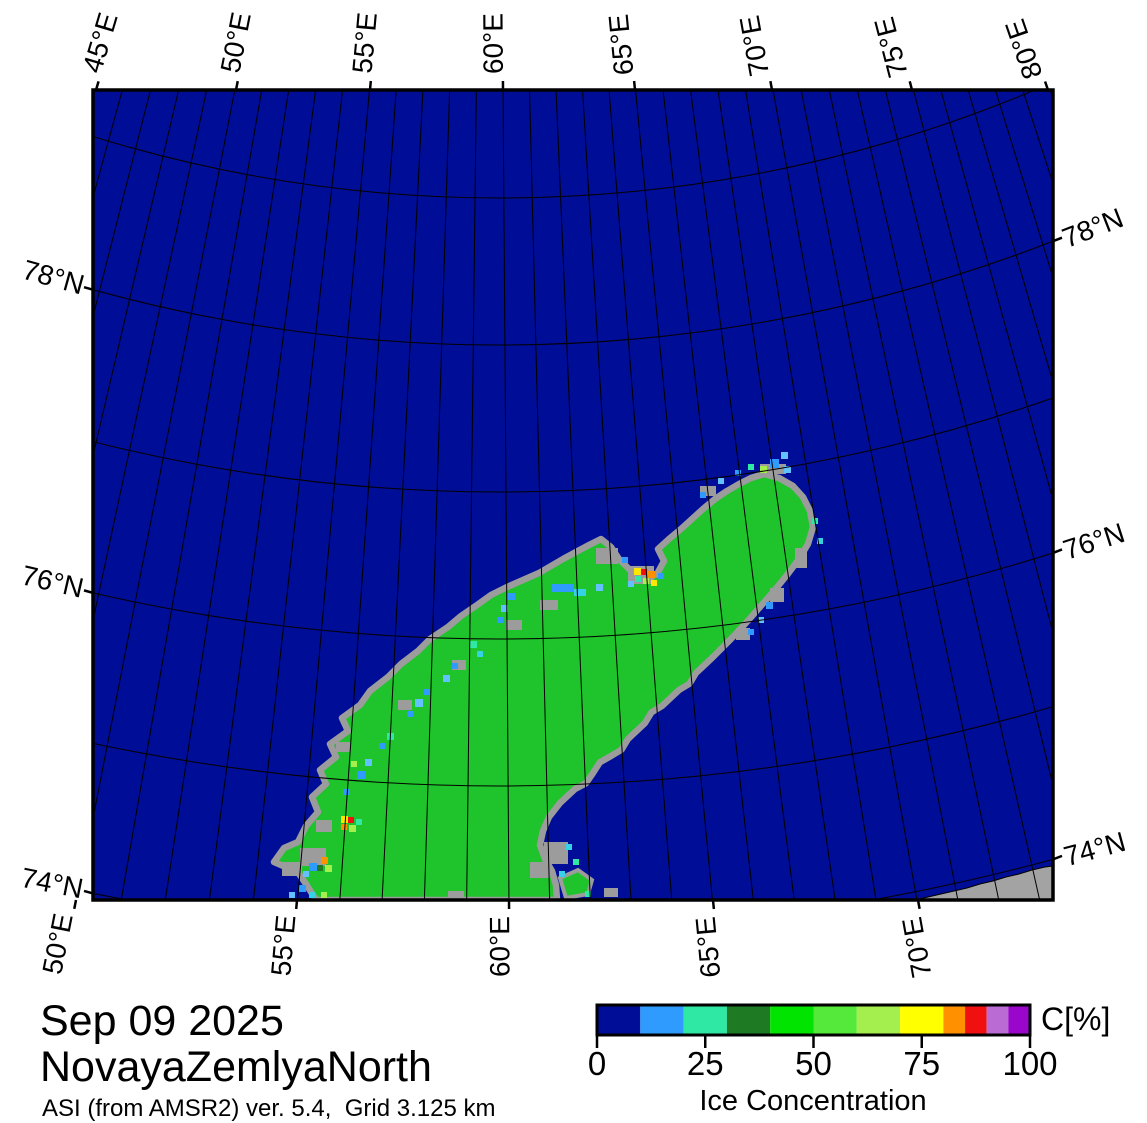 This screenshot has width=1147, height=1123. Describe the element at coordinates (823, 1042) in the screenshot. I see `colorbar-layer: 0 25 50 75 100` at that location.